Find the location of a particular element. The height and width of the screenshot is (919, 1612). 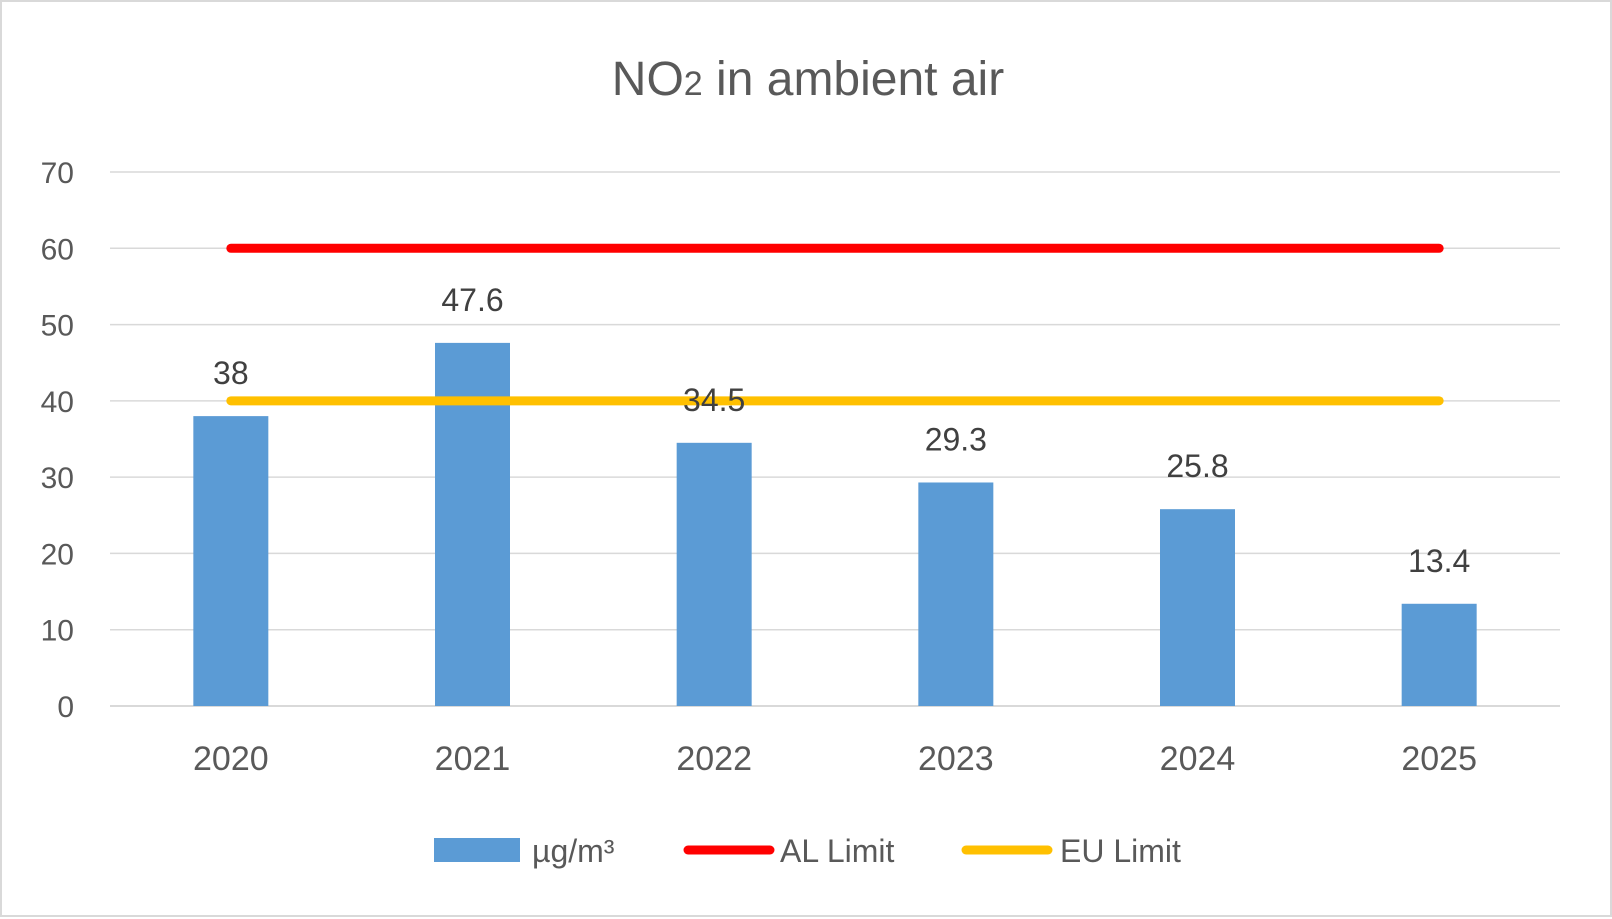

y-tick-label: 70 is located at coordinates (57, 173).